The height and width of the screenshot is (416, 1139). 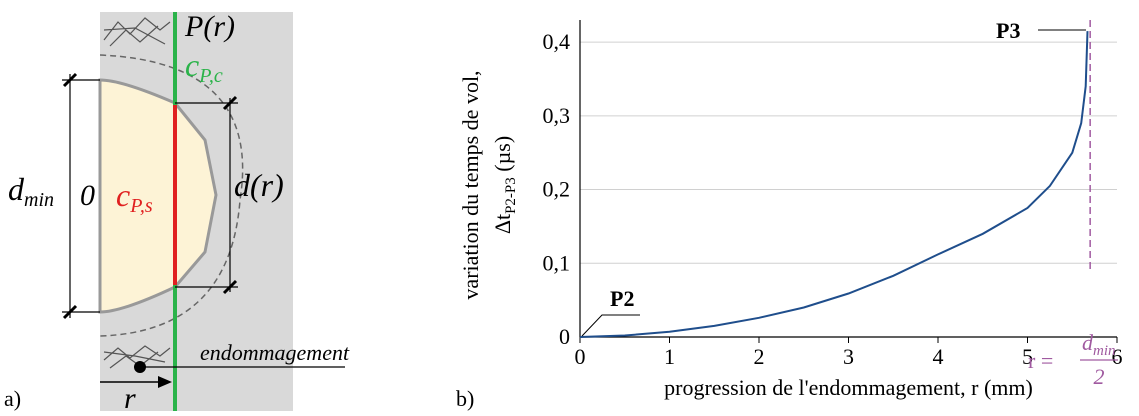 I want to click on y-axis-label-2: ΔtP2-P3 (µs), so click(x=504, y=185).